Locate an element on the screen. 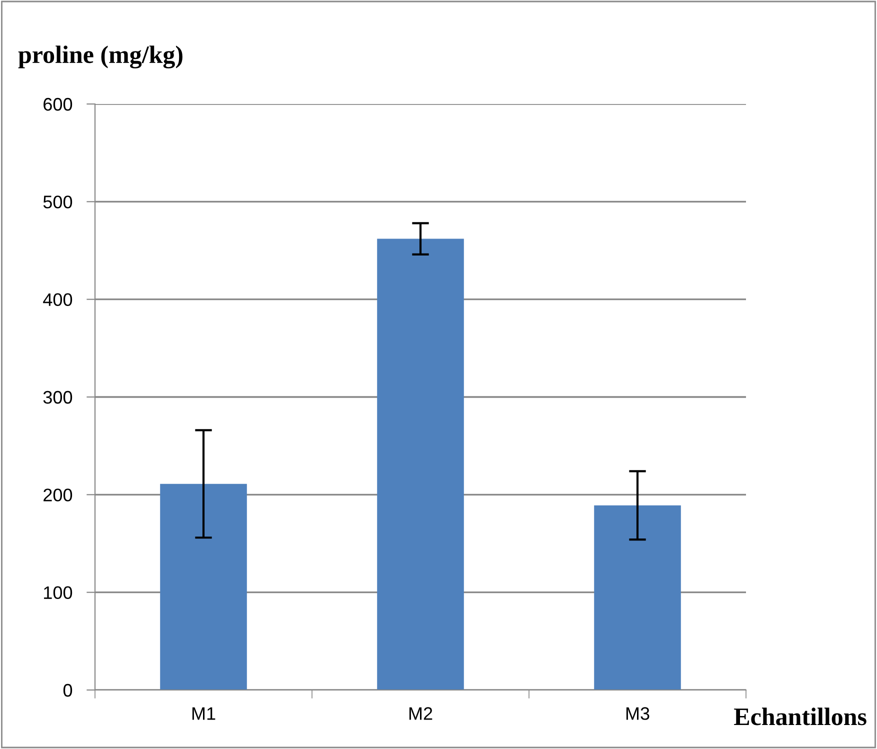 The image size is (877, 749). y-tick-label: 0 is located at coordinates (67, 690).